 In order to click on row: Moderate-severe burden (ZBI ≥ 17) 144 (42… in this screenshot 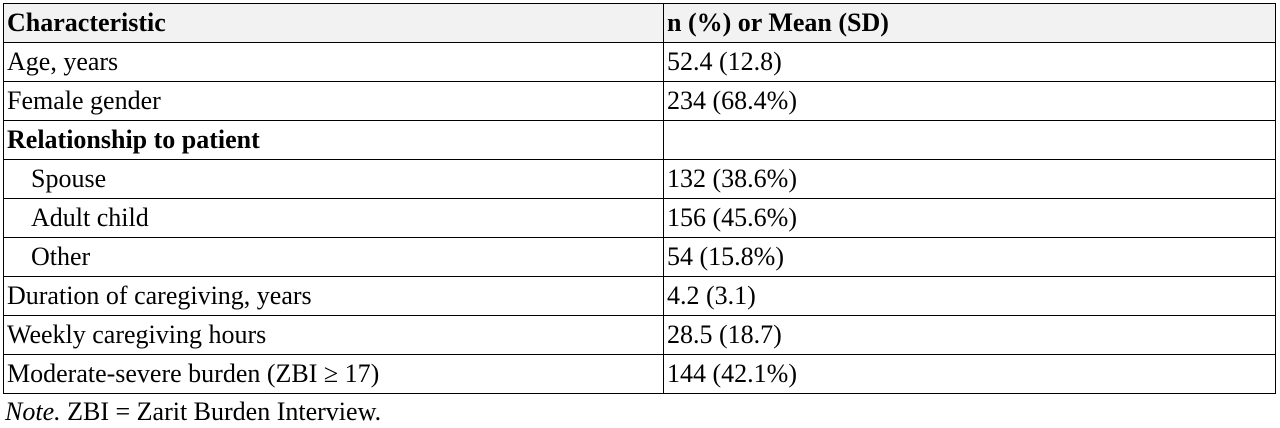, I will do `click(639, 374)`.